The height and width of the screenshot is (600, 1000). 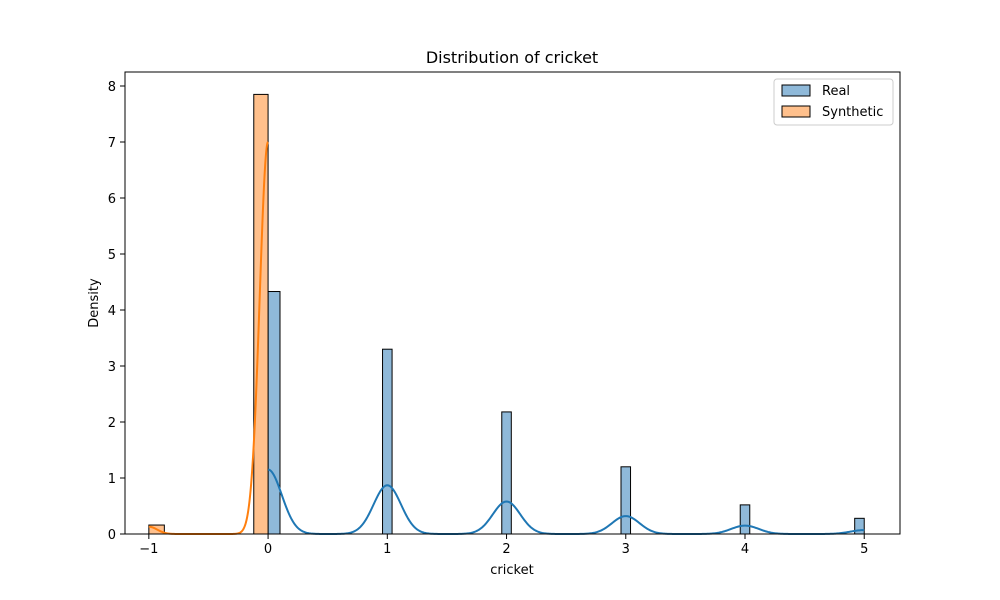 I want to click on legend-label-synthetic: Synthetic, so click(x=852, y=112).